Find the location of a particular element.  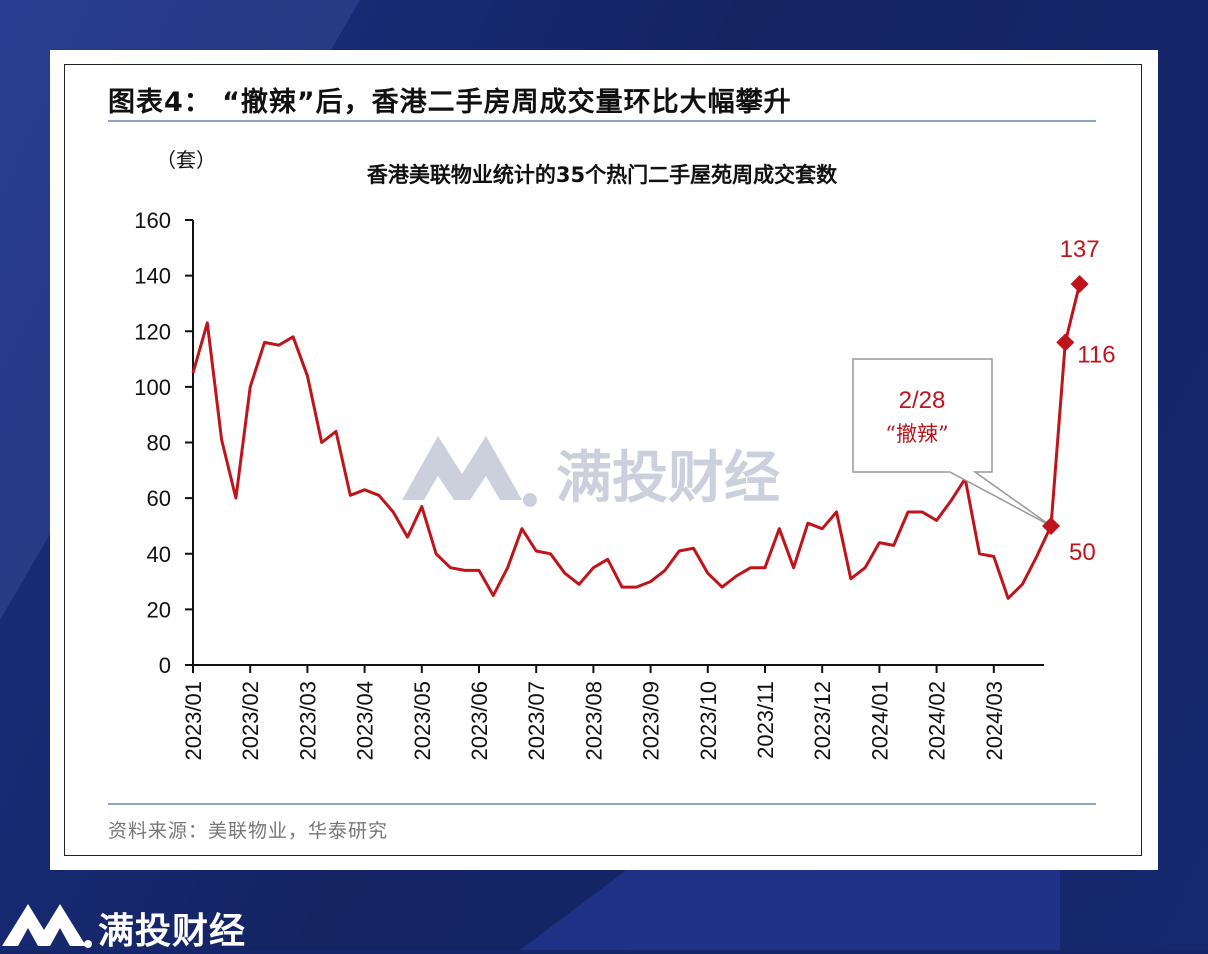

y-tick-label: 60 is located at coordinates (159, 498).